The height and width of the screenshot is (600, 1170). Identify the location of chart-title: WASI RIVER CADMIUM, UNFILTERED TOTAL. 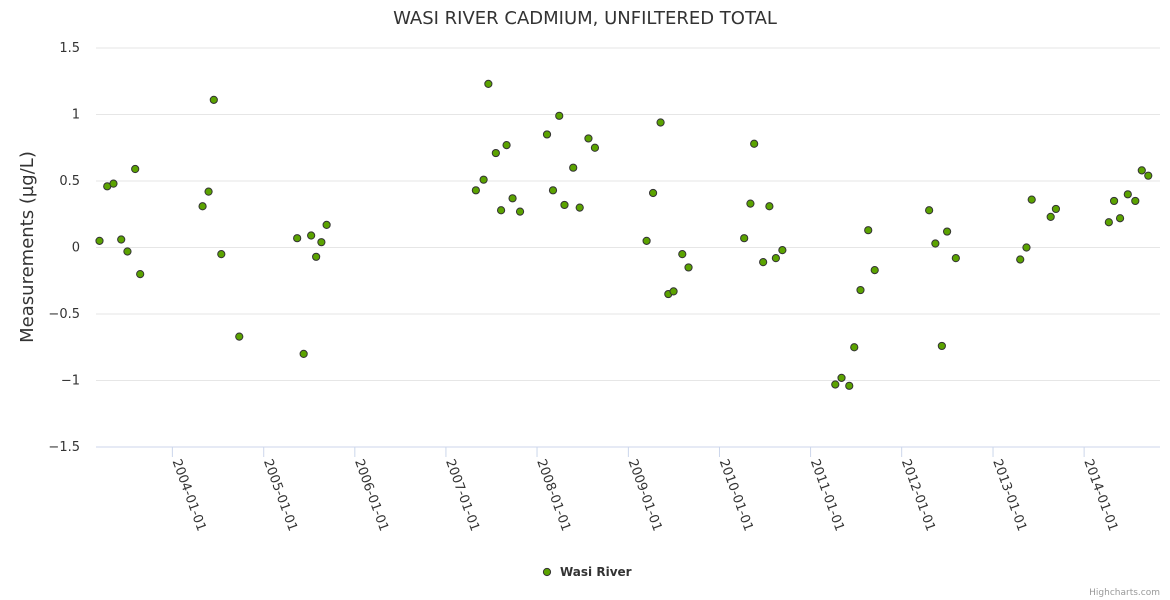
(585, 18).